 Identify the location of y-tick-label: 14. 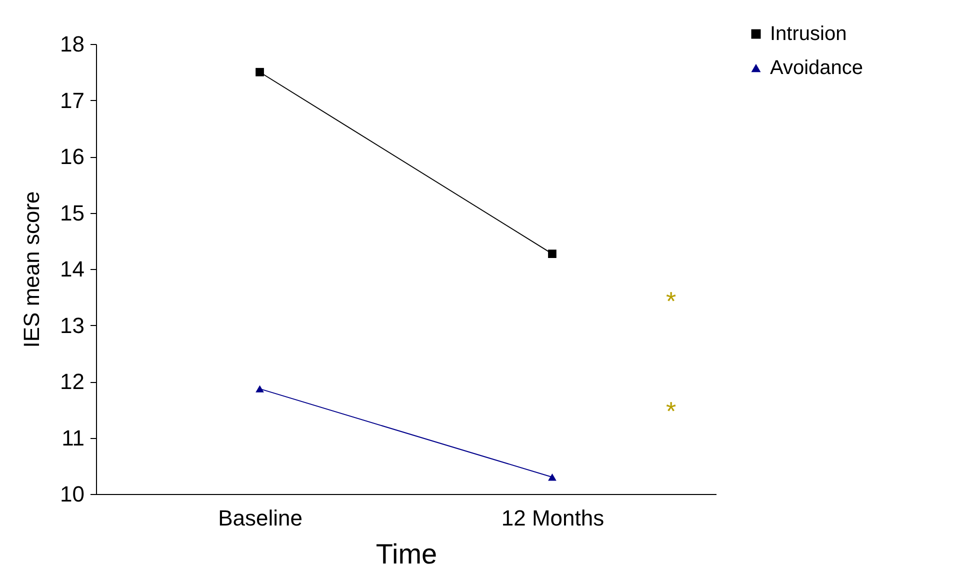
(72, 269).